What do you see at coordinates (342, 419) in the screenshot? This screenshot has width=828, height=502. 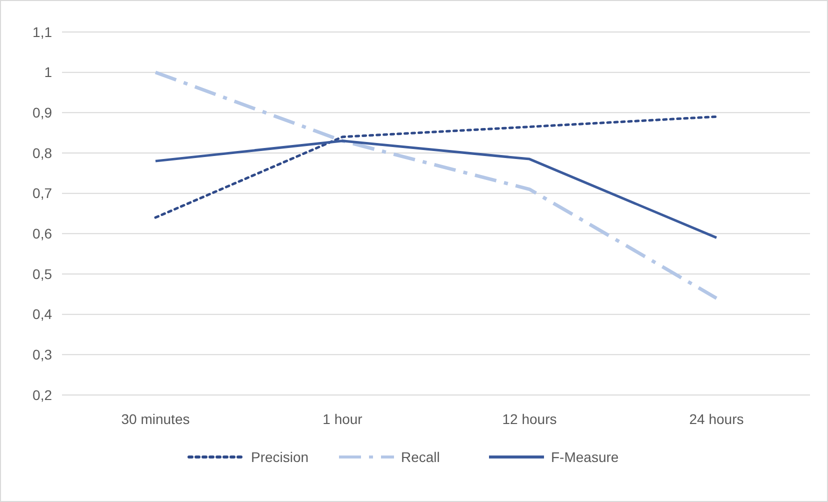 I see `x-tick-label: 1 hour` at bounding box center [342, 419].